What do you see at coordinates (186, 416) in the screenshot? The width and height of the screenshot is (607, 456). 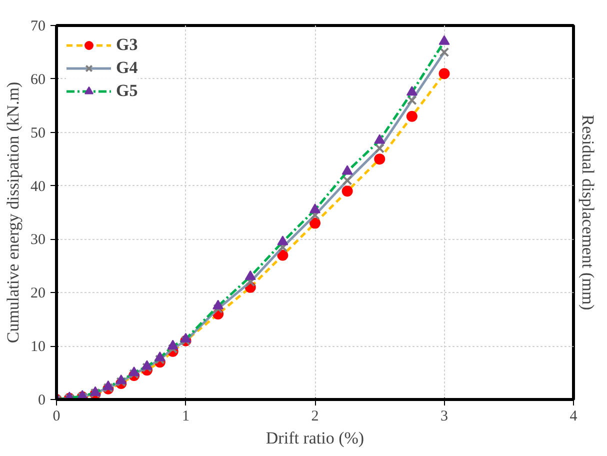 I see `x-tick-label: 1` at bounding box center [186, 416].